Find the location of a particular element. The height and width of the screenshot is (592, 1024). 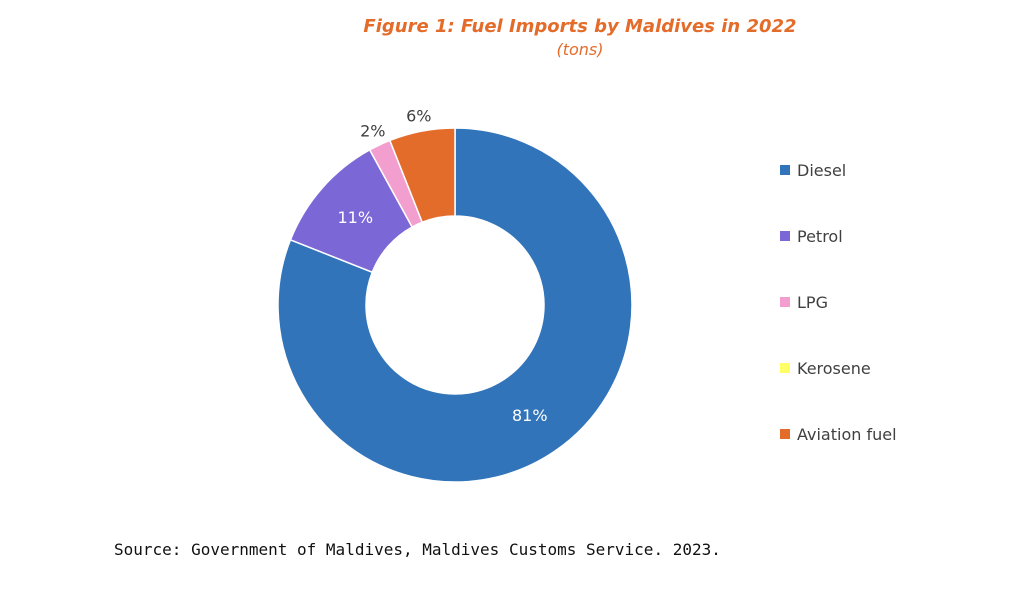

slice-aviation-fuel is located at coordinates (422, 175).